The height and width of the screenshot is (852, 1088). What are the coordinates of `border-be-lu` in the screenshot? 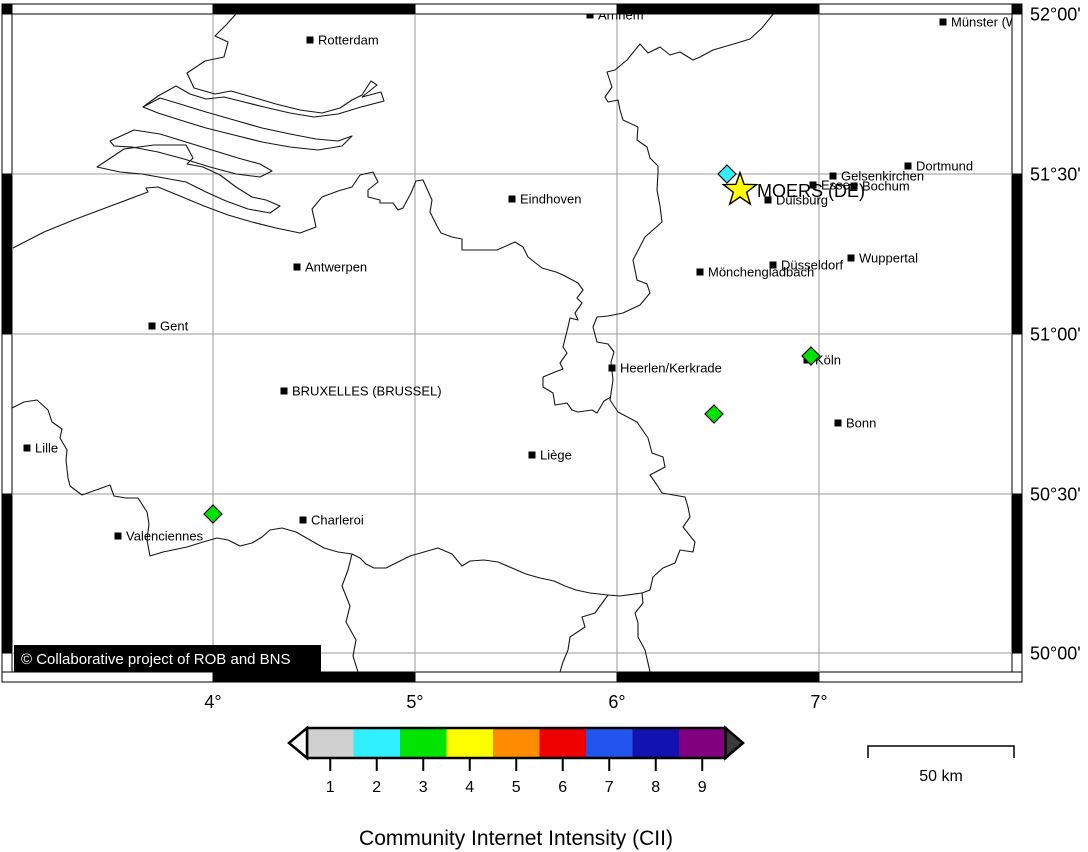 It's located at (601, 632).